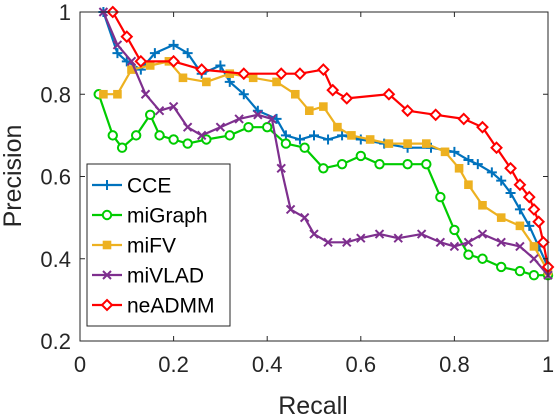  Describe the element at coordinates (171, 306) in the screenshot. I see `legend-label-neadmm: neADMM` at that location.